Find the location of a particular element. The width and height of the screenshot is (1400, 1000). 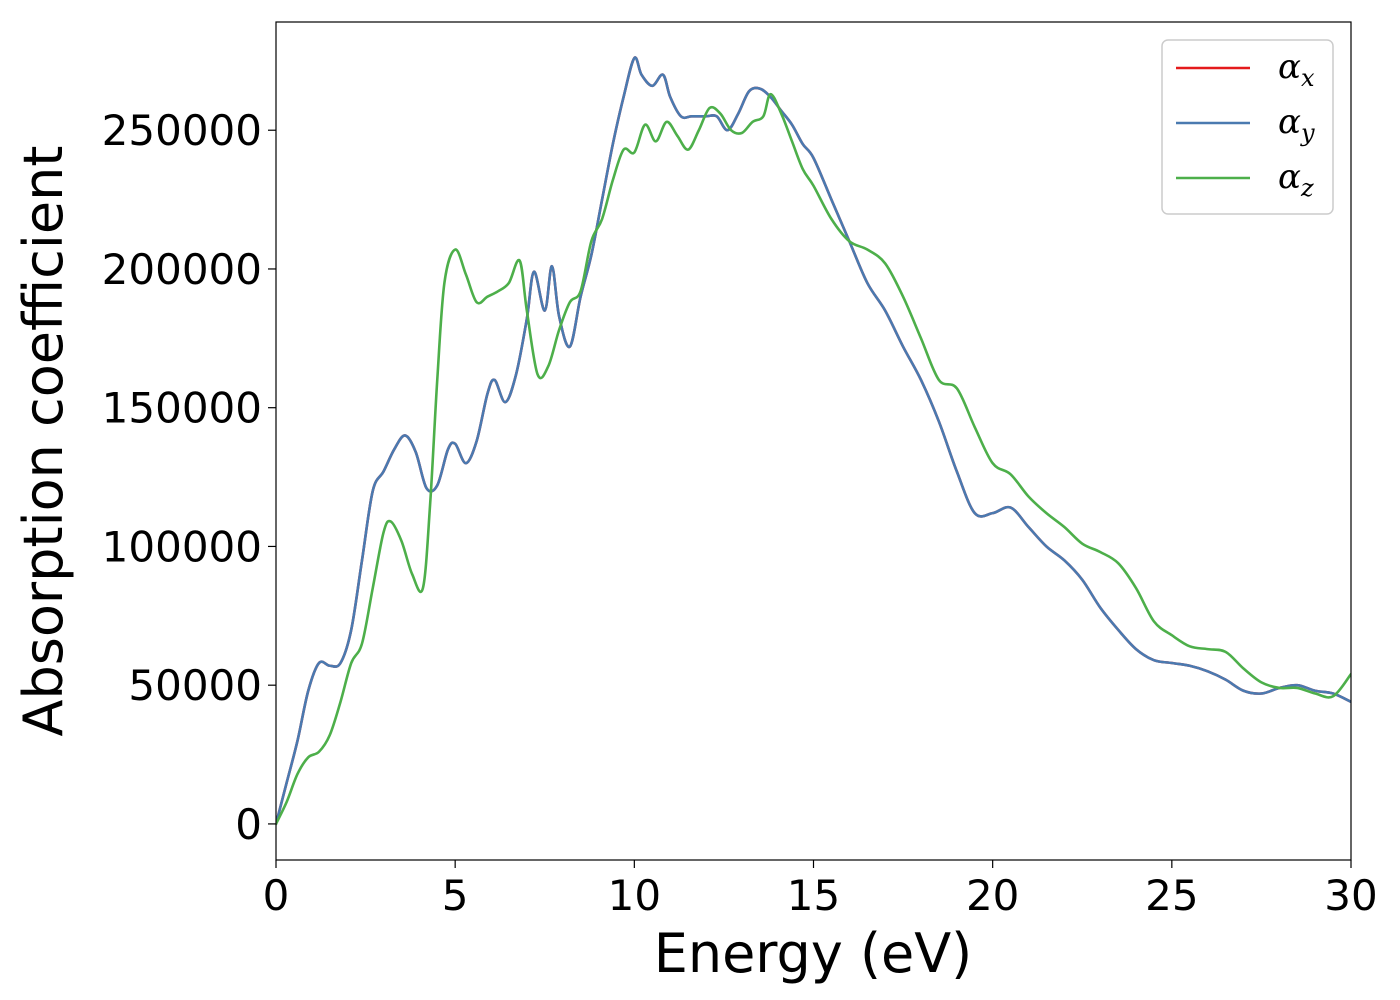

y-tick-label: 0 is located at coordinates (248, 824).